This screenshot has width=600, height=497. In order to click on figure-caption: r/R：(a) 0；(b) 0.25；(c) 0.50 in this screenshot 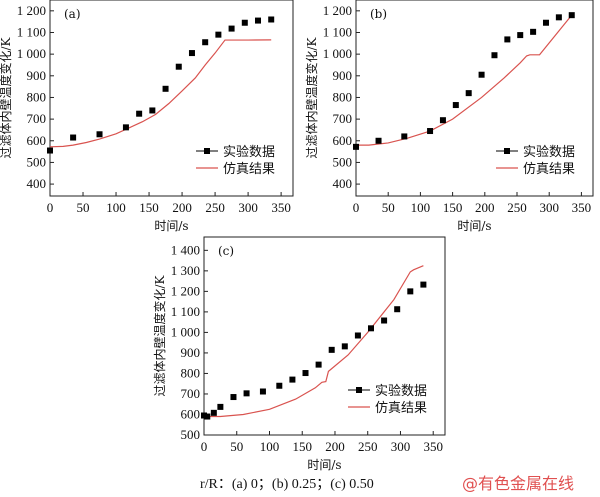, I will do `click(287, 484)`.